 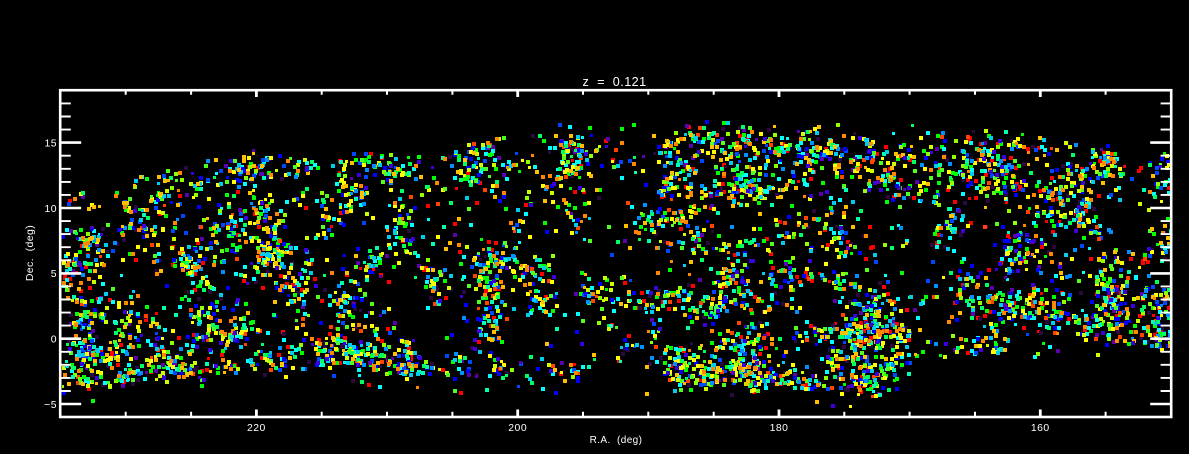 What do you see at coordinates (30, 253) in the screenshot?
I see `svg-text: Dec. (deg)` at bounding box center [30, 253].